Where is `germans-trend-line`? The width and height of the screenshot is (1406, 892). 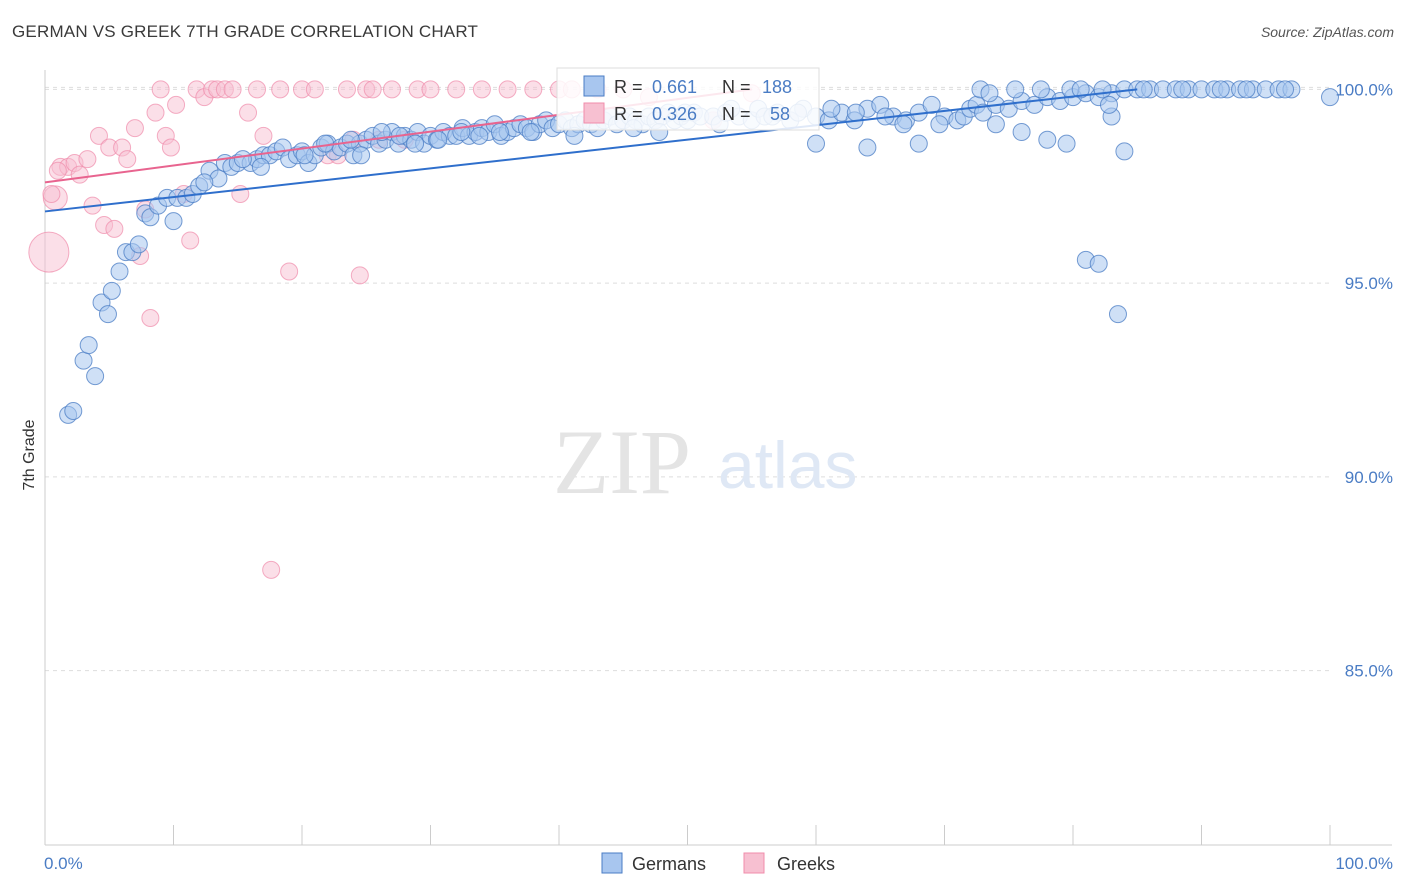 germans-trend-line is located at coordinates (591, 150).